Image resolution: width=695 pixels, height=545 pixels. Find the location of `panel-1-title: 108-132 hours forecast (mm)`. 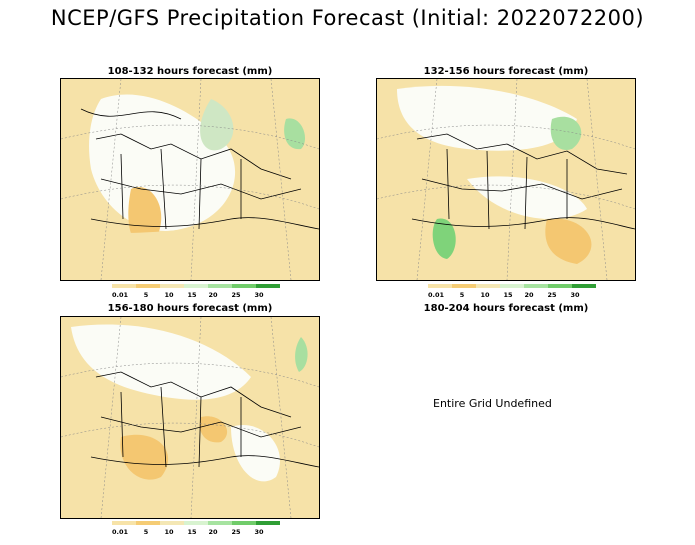

panel-1-title: 108-132 hours forecast (mm) is located at coordinates (190, 71).